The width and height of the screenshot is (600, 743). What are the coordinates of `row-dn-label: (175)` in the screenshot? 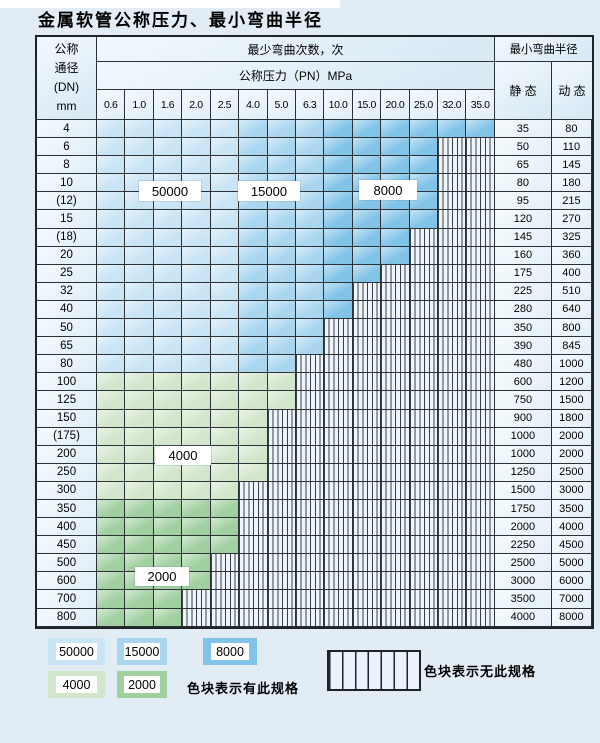 It's located at (67, 436).